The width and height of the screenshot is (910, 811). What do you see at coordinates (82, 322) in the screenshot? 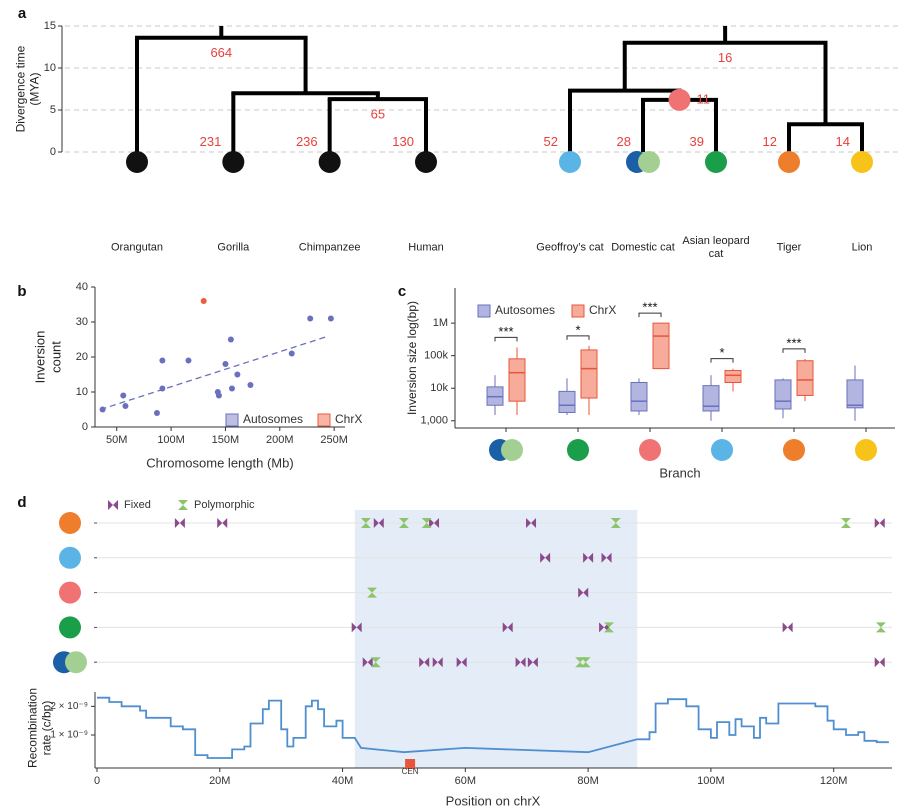
I see `y-tick-label: 30` at bounding box center [82, 322].